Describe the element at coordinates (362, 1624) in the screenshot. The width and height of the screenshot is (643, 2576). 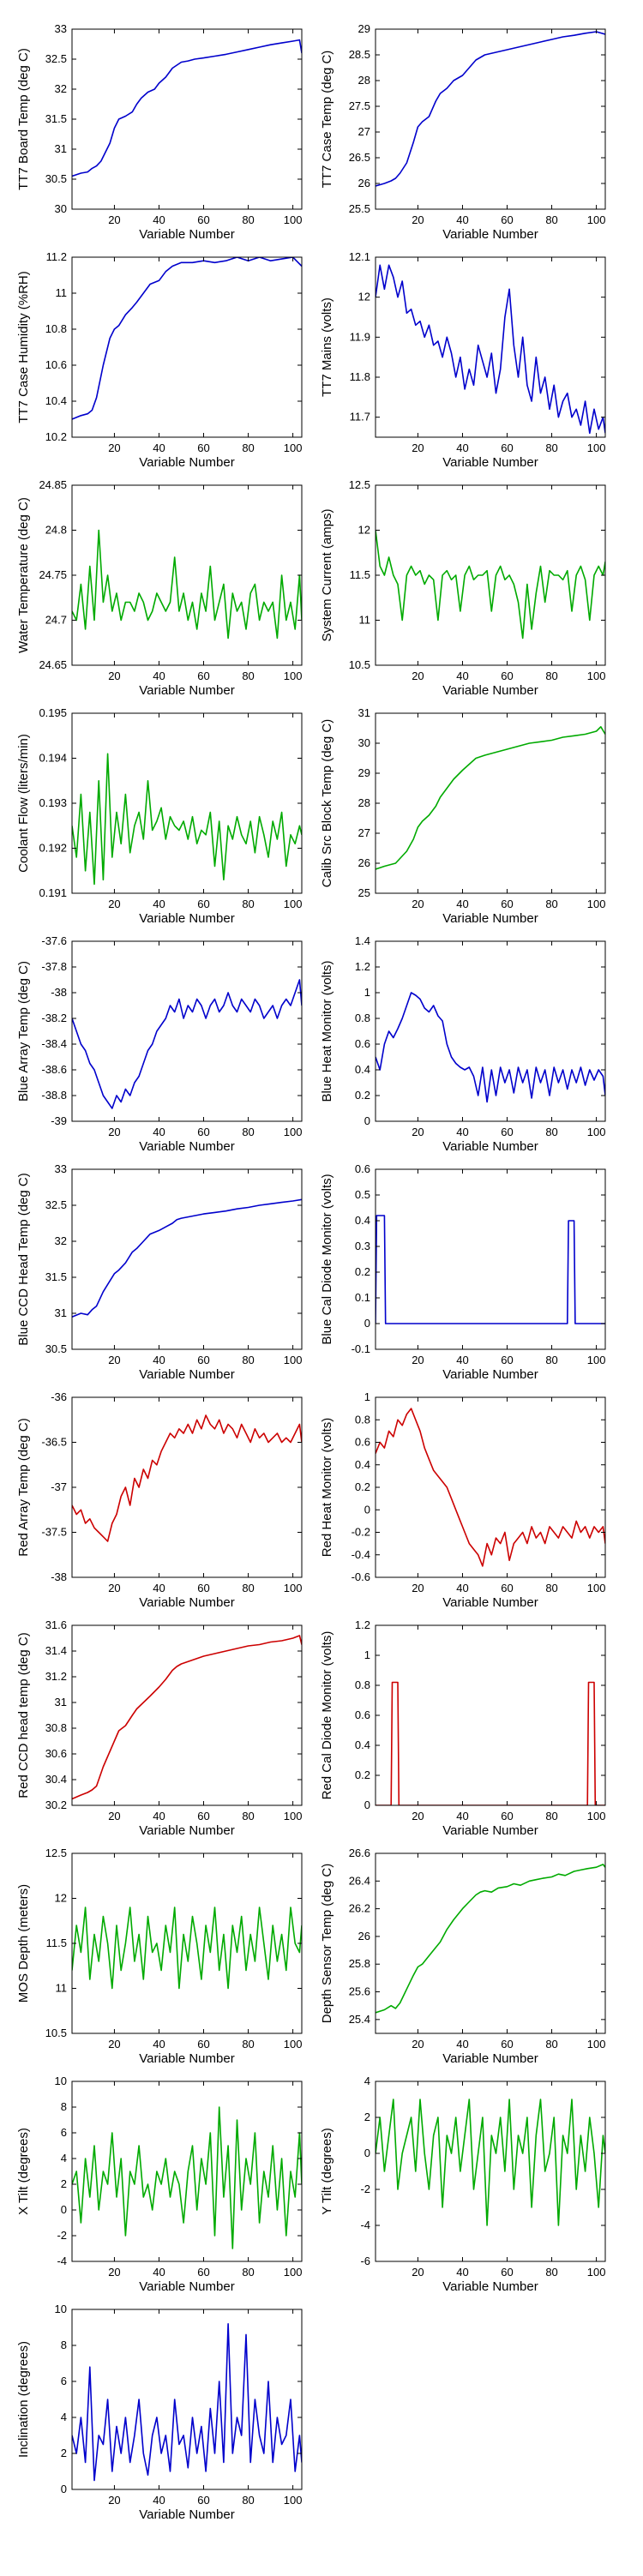
I see `y-tick-label: 1.2` at that location.